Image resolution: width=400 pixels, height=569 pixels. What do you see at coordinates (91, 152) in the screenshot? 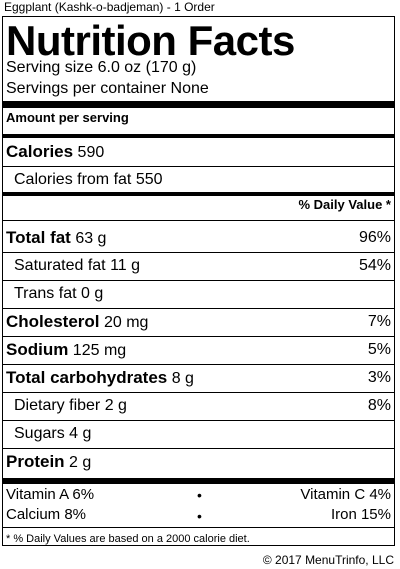
I see `calories-value: 590` at bounding box center [91, 152].